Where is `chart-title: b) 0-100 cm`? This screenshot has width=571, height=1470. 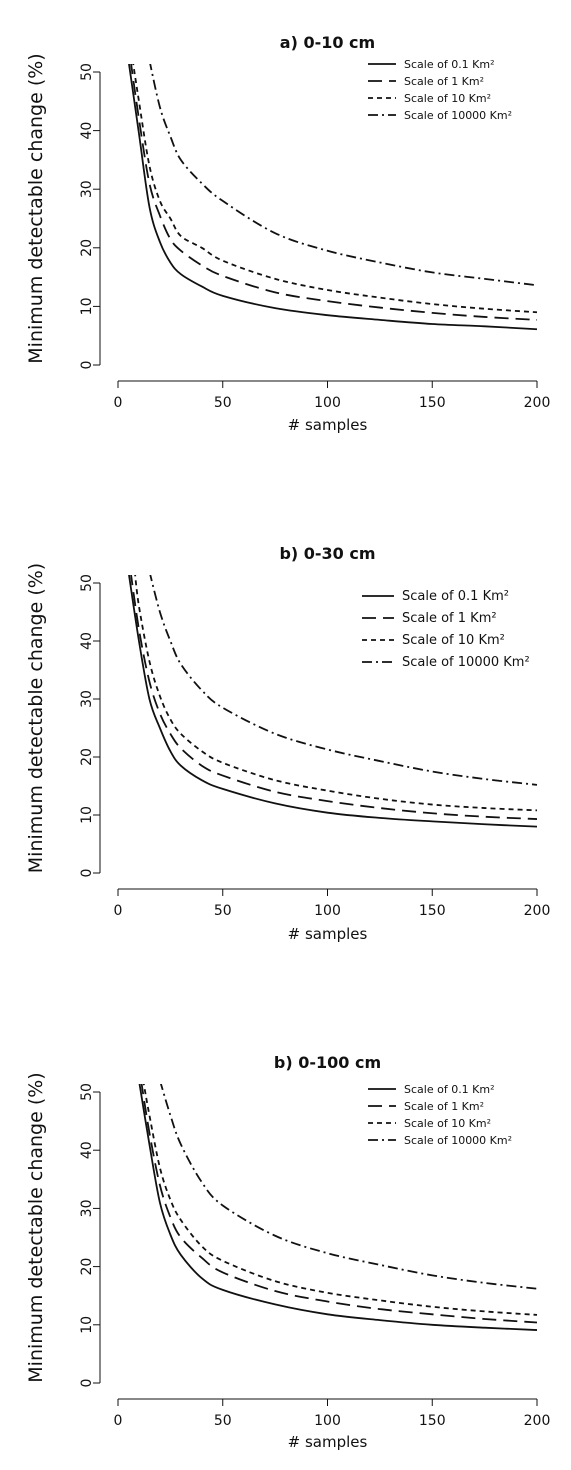 chart-title: b) 0-100 cm is located at coordinates (327, 1062).